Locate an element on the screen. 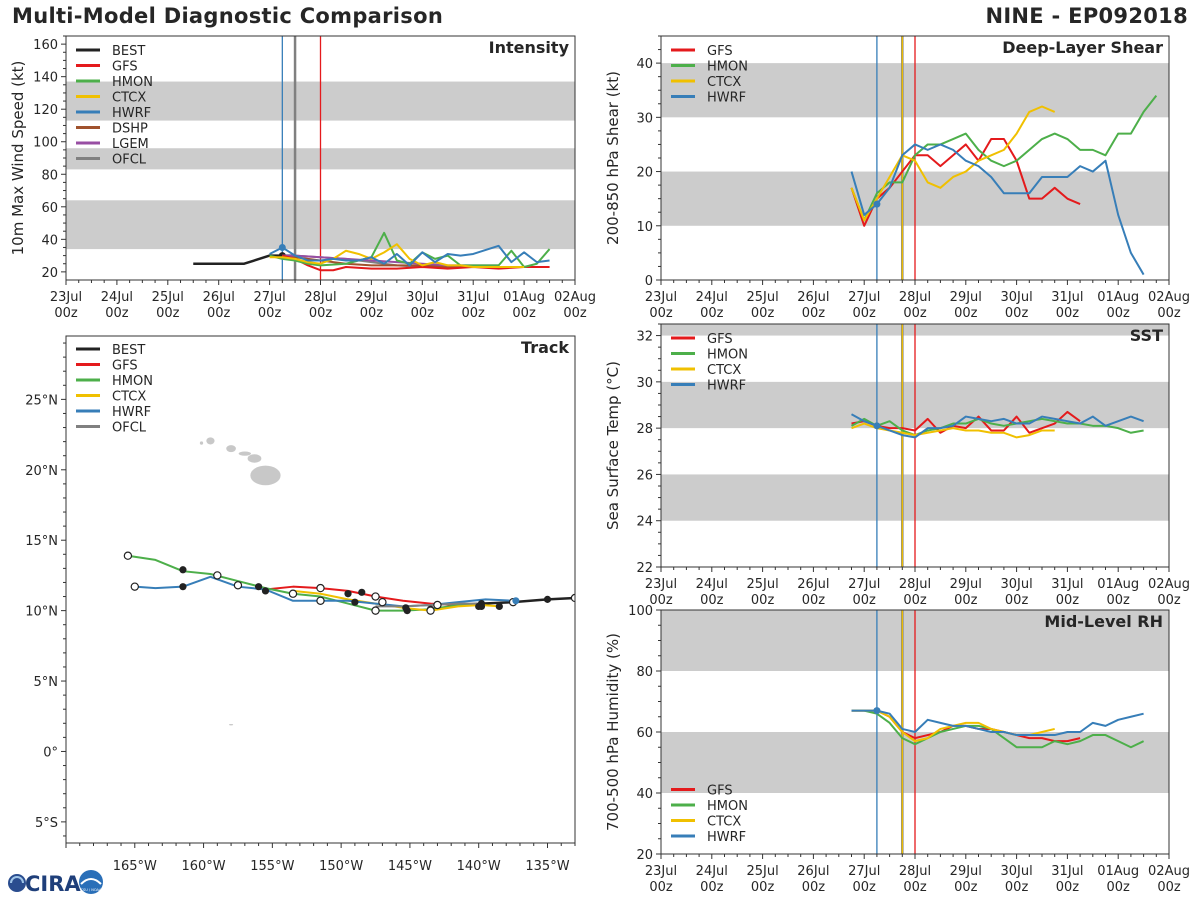  shear-legend-label-ctcx: CTCX is located at coordinates (724, 82).